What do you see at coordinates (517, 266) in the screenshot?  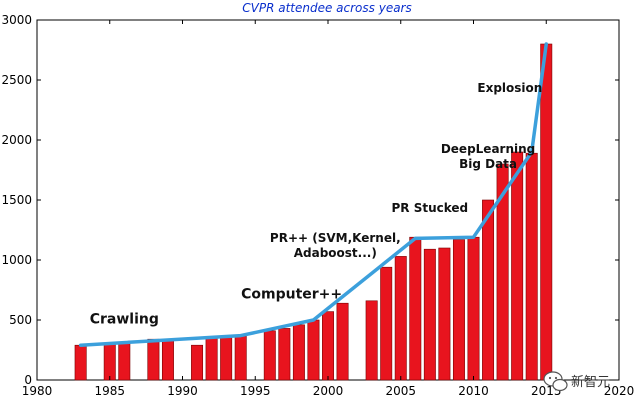 I see `bar-2013` at bounding box center [517, 266].